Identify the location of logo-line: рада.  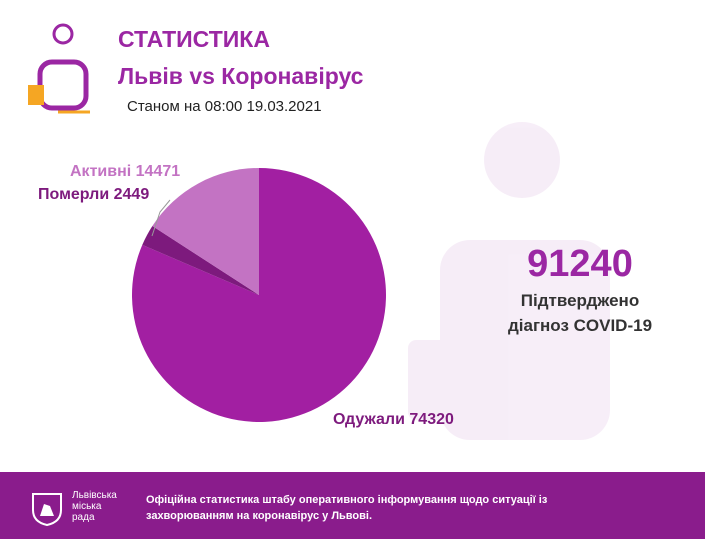
(83, 517).